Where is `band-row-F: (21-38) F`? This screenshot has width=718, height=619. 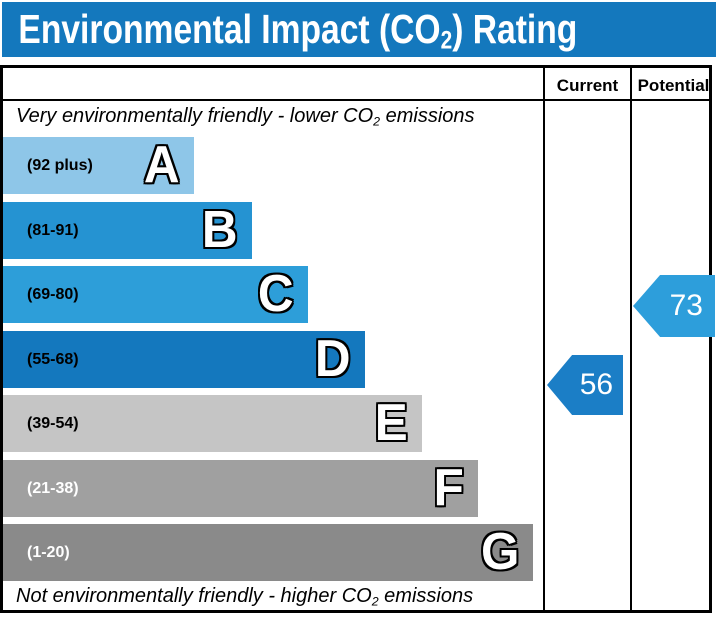 band-row-F: (21-38) F is located at coordinates (240, 488).